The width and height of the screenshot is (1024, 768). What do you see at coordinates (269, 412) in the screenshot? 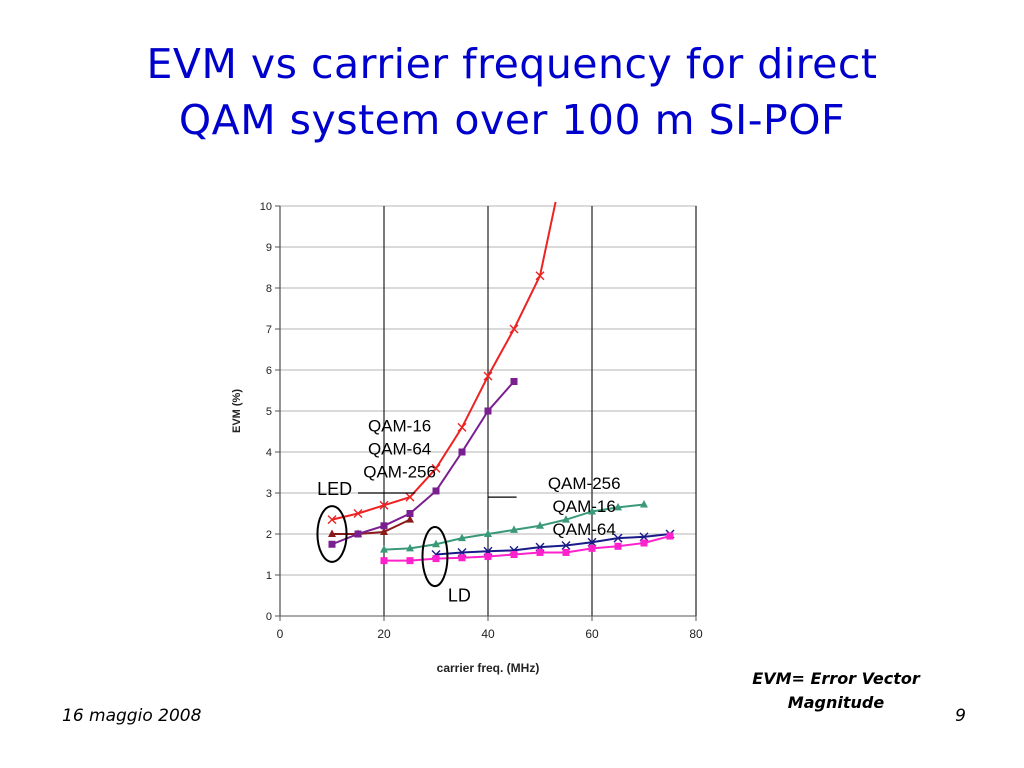
I see `y-tick-label: 5` at bounding box center [269, 412].